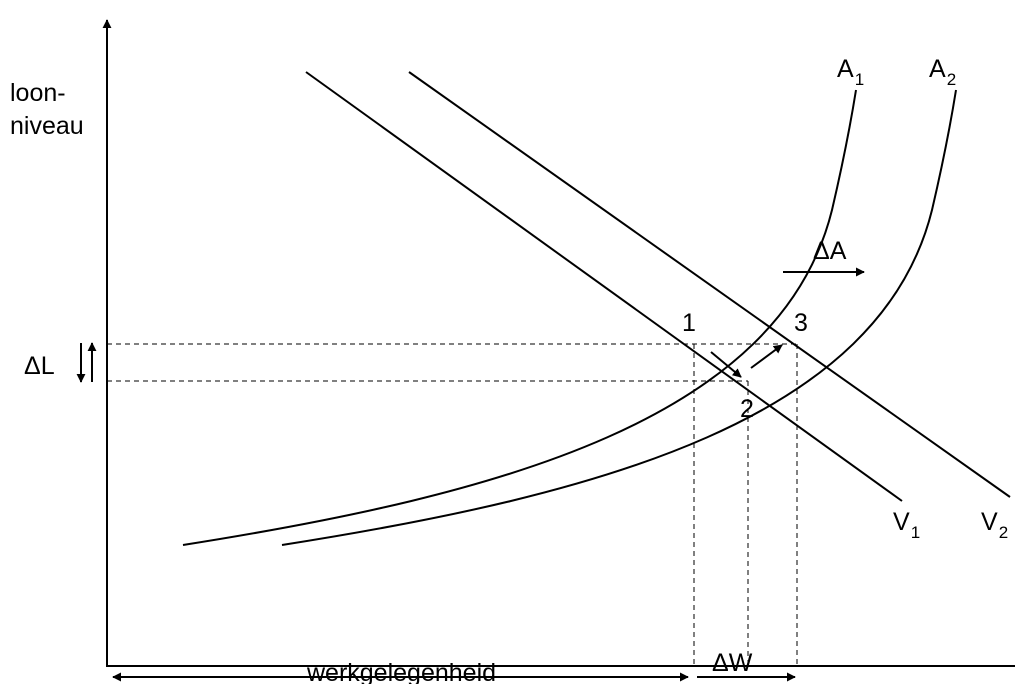  Describe the element at coordinates (942, 72) in the screenshot. I see `supply-2-label: A2` at that location.